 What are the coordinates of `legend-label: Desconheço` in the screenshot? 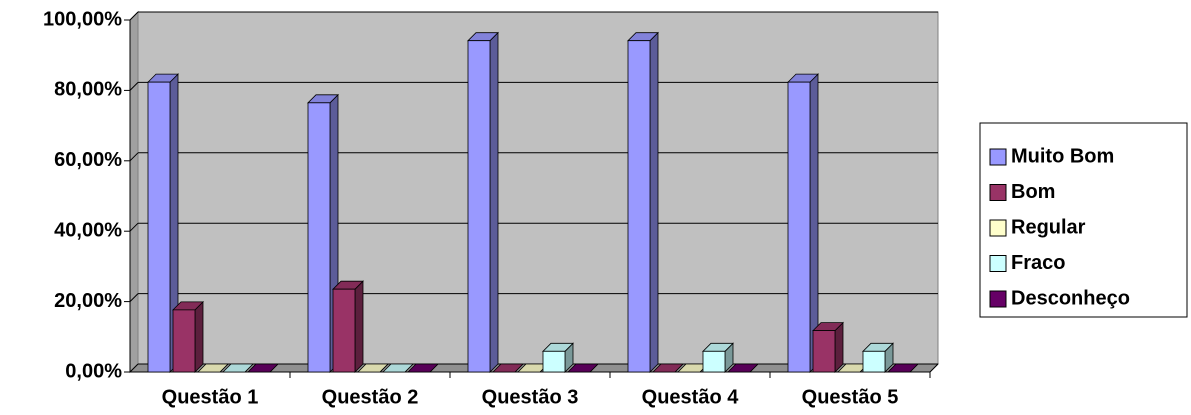 It's located at (1070, 298).